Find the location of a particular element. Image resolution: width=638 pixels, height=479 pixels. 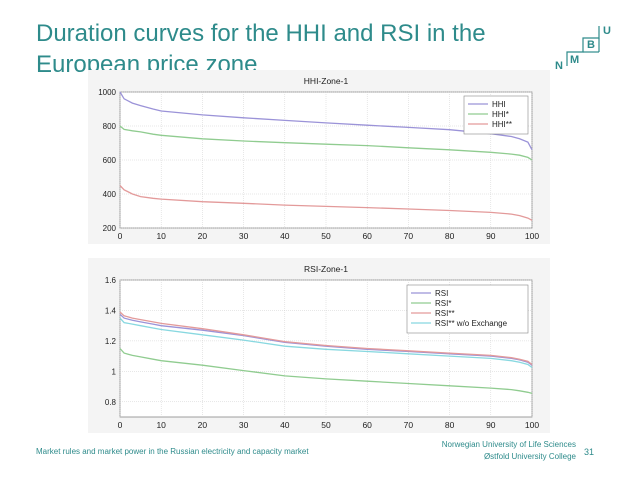

chart-2-x-tick-label: 10 is located at coordinates (161, 425).